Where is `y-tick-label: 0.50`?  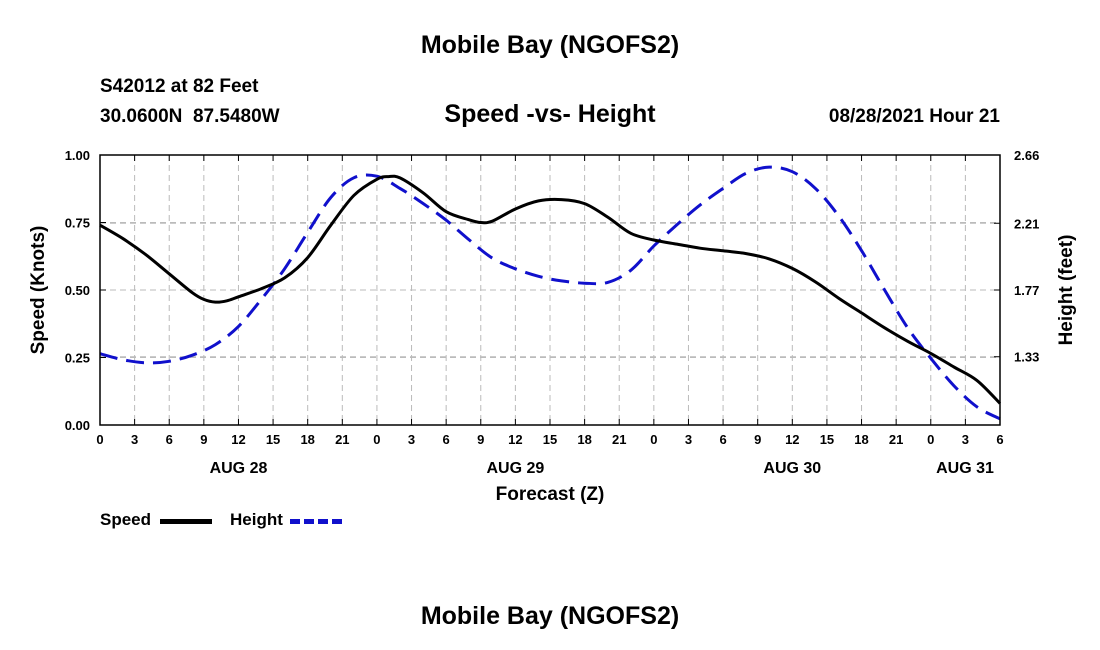 y-tick-label: 0.50 is located at coordinates (77, 290).